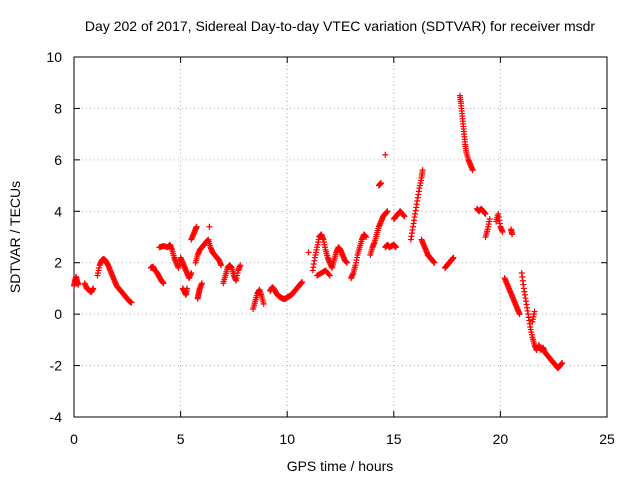  Describe the element at coordinates (54, 237) in the screenshot. I see `y-tick-labels: -4 -2 0 2 4 6 8 10` at that location.